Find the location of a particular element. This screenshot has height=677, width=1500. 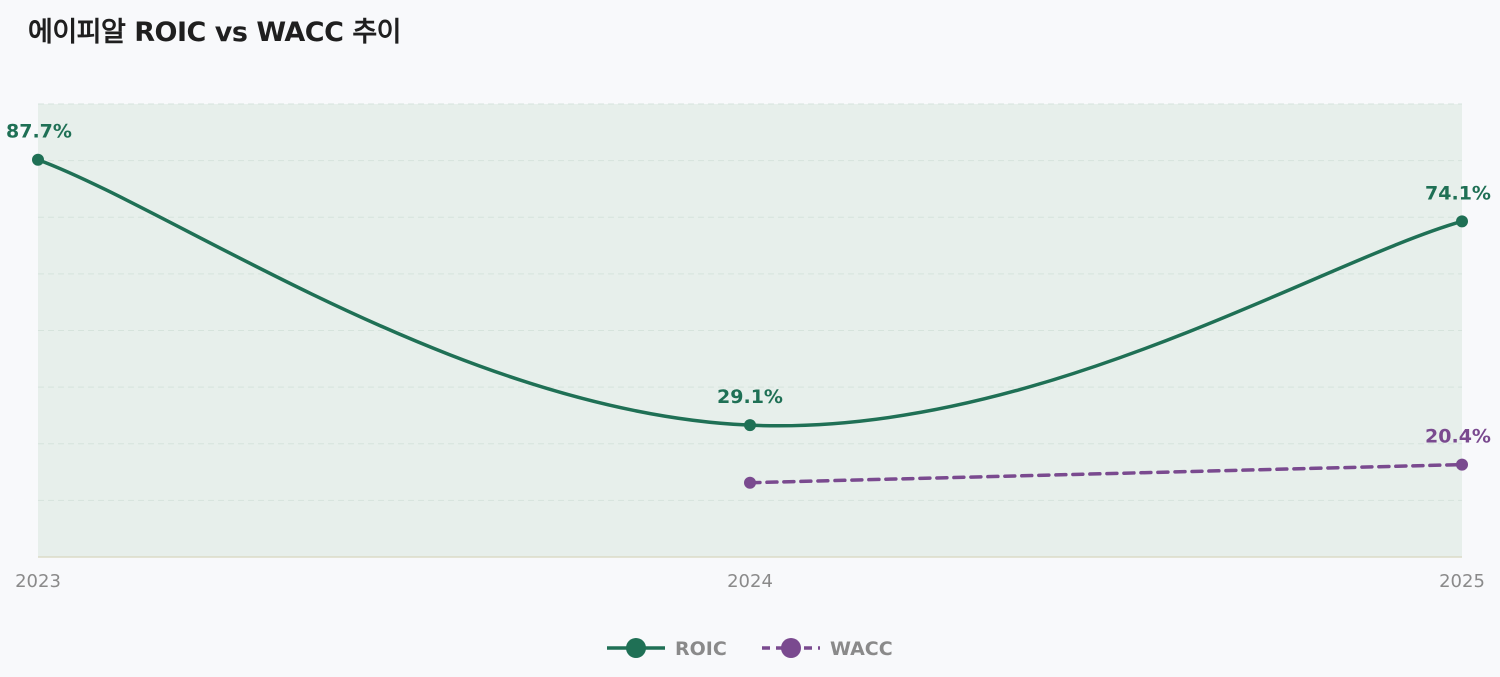

legend-item-roic: ROIC is located at coordinates (667, 649).